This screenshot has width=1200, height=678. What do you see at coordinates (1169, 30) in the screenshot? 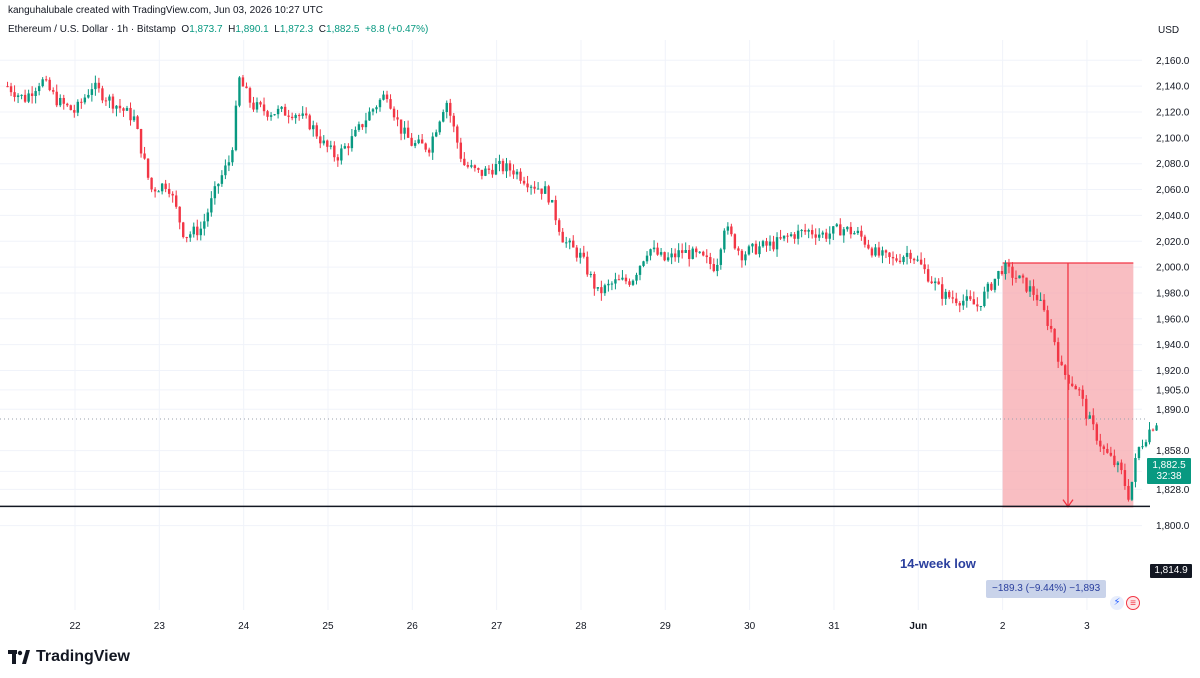
I see `currency-label: USD` at bounding box center [1169, 30].